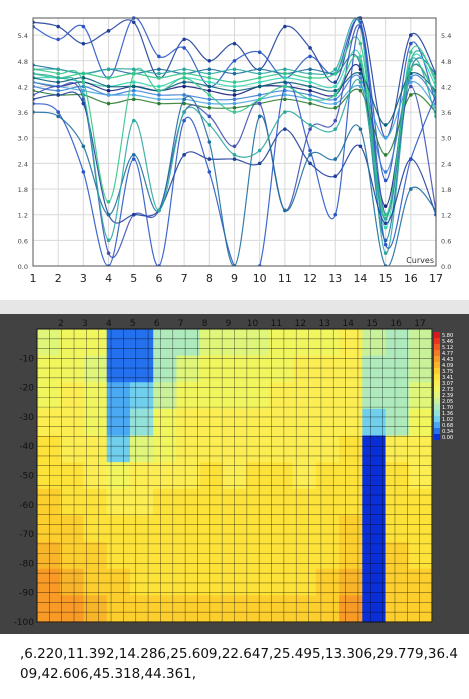 Image resolution: width=469 pixels, height=699 pixels. What do you see at coordinates (447, 438) in the screenshot?
I see `colorbar-label: 0.00` at bounding box center [447, 438].